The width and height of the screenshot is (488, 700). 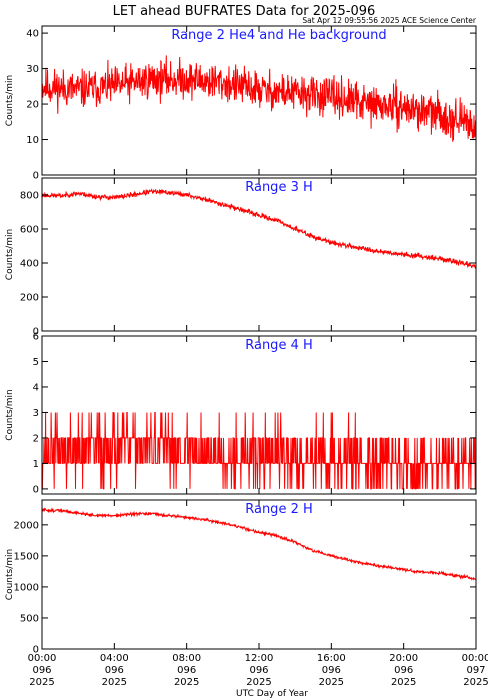 I want to click on y-tick-label: 5, so click(x=36, y=362).